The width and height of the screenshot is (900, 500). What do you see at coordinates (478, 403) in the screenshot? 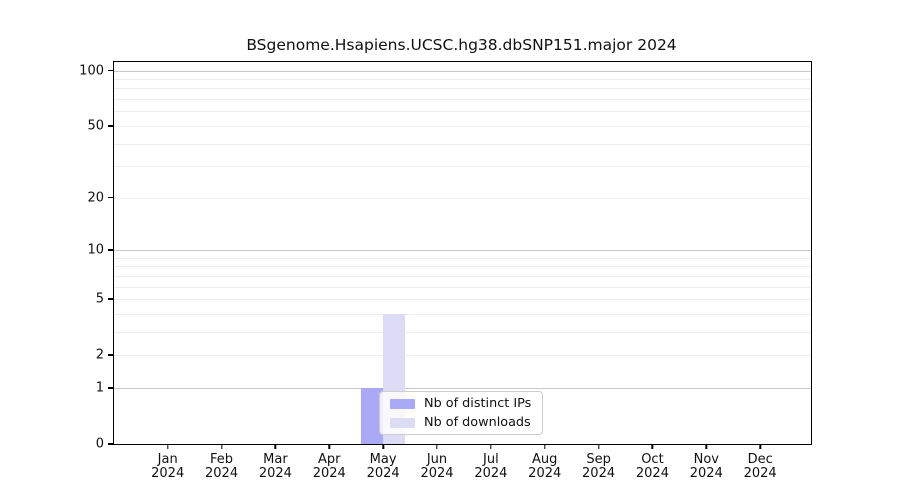
I see `legend-label-distinct-ips: Nb of distinct IPs` at bounding box center [478, 403].